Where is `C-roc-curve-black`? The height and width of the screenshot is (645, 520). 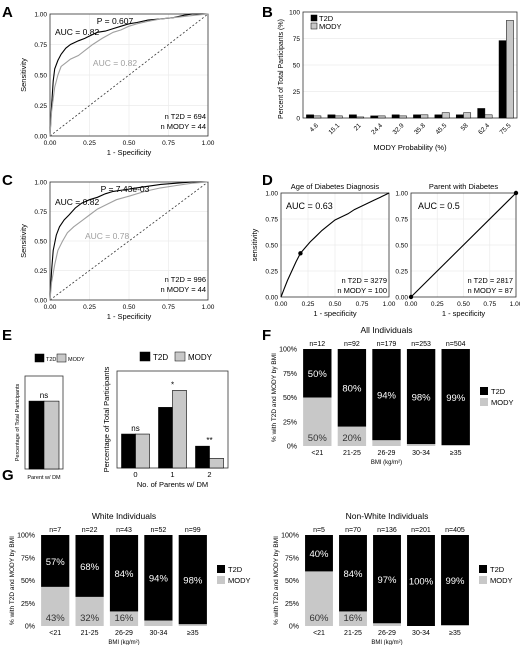
C-roc-curve-black is located at coordinates (128, 241).